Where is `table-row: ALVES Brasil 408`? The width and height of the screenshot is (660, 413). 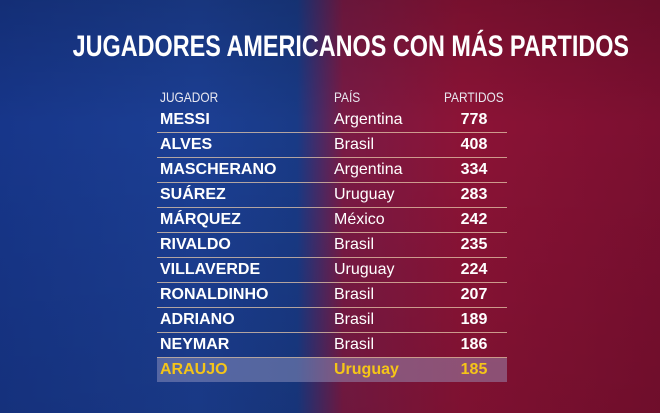
table-row: ALVES Brasil 408 is located at coordinates (332, 145).